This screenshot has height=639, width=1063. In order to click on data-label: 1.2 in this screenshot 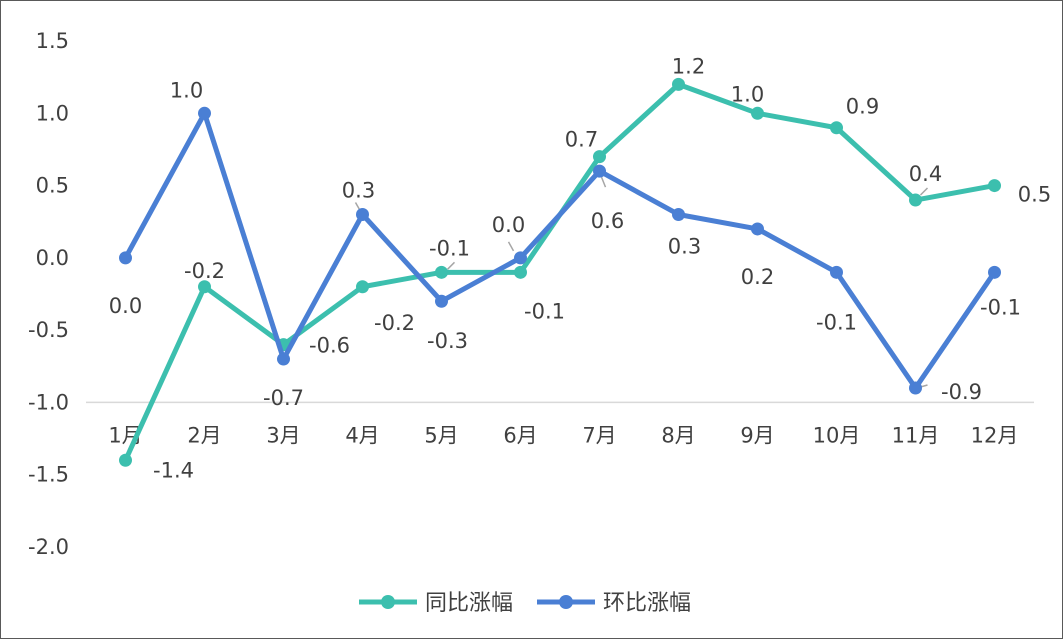, I will do `click(688, 66)`.